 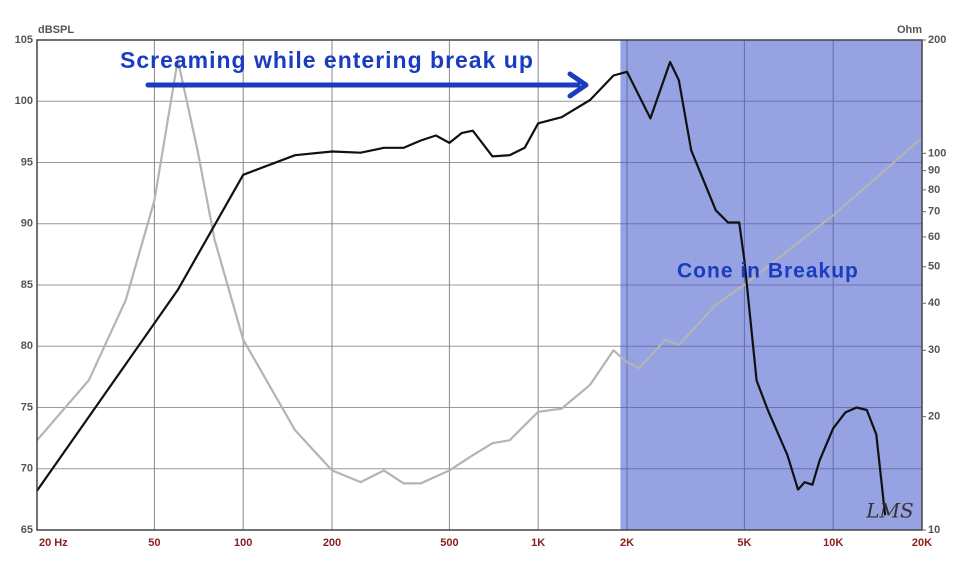 I want to click on y2-tick-label: 100, so click(x=937, y=153).